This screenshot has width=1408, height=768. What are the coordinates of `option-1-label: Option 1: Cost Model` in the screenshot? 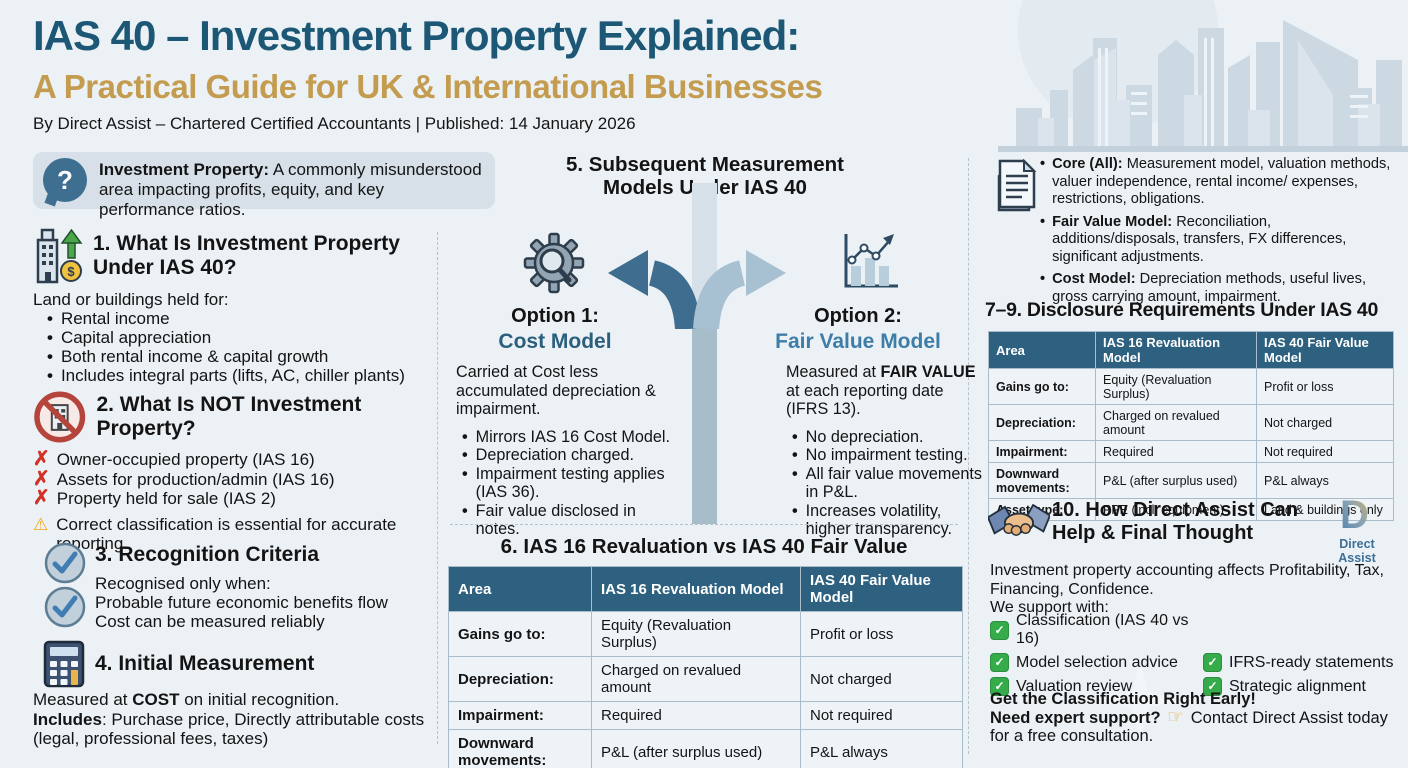 It's located at (555, 329).